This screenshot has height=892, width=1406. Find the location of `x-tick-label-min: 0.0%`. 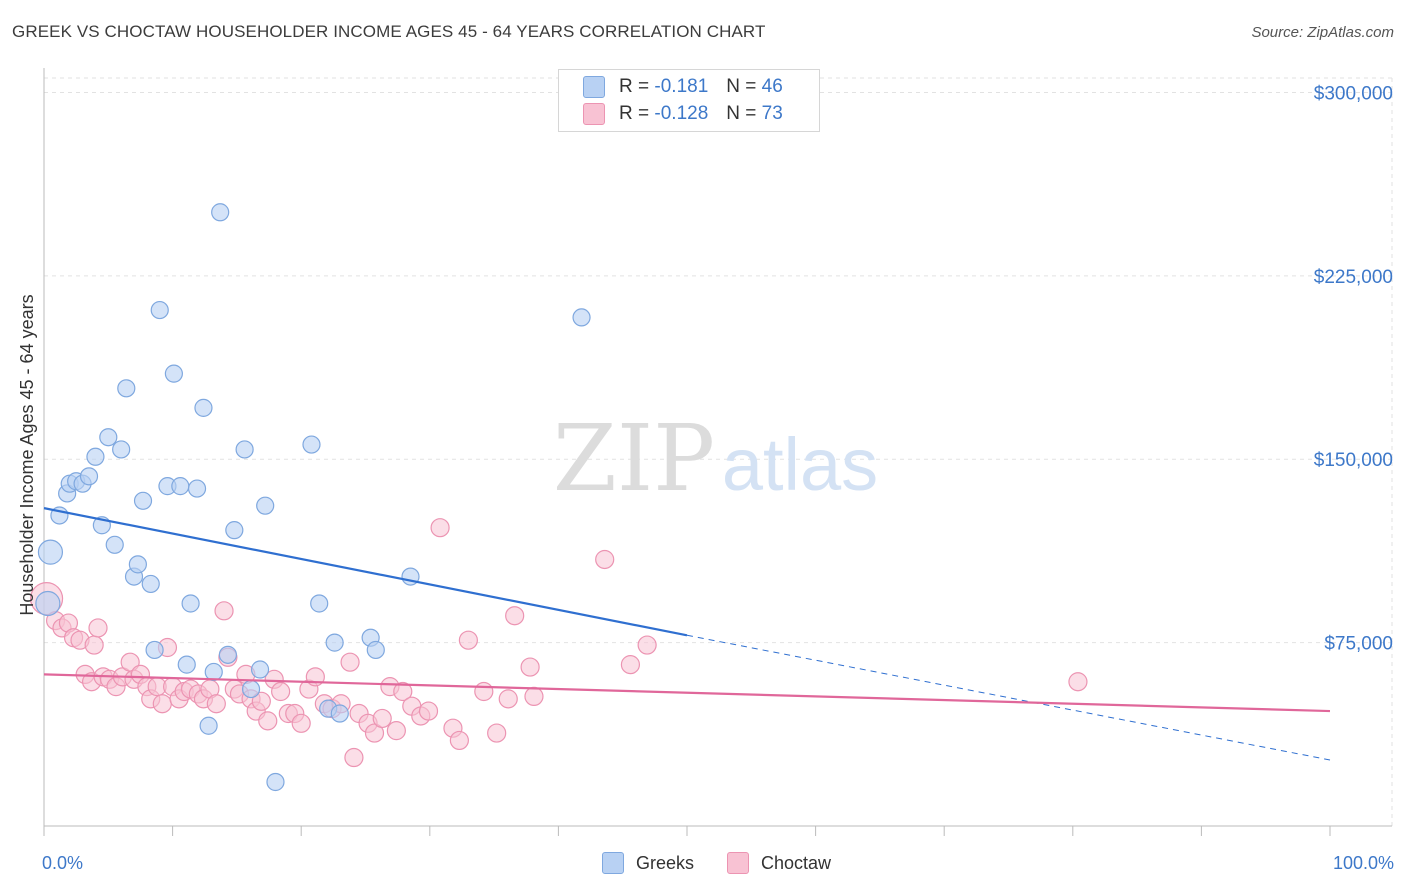

x-tick-label-min: 0.0% is located at coordinates (62, 863).